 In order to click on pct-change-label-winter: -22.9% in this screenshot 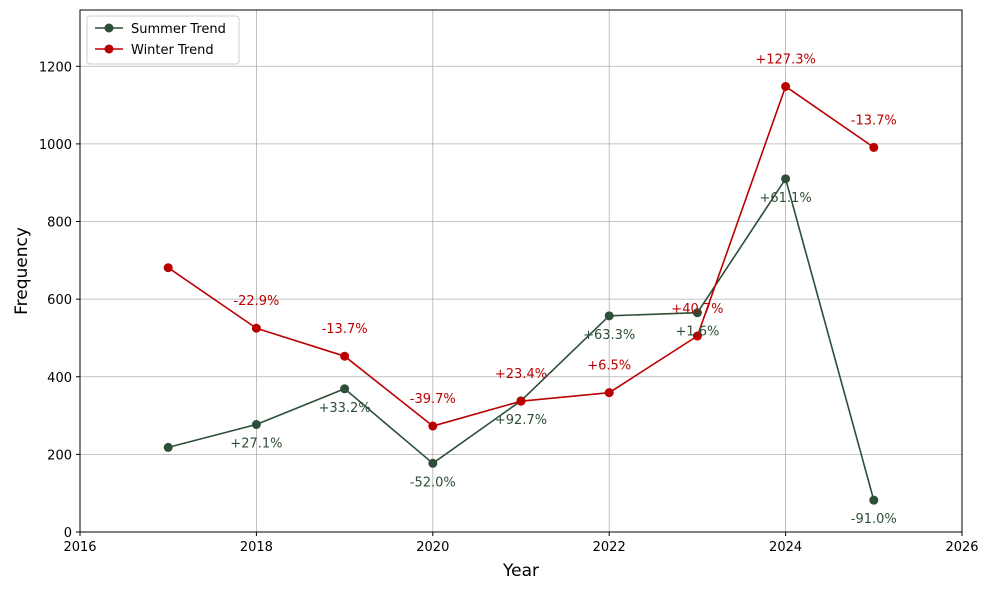, I will do `click(256, 301)`.